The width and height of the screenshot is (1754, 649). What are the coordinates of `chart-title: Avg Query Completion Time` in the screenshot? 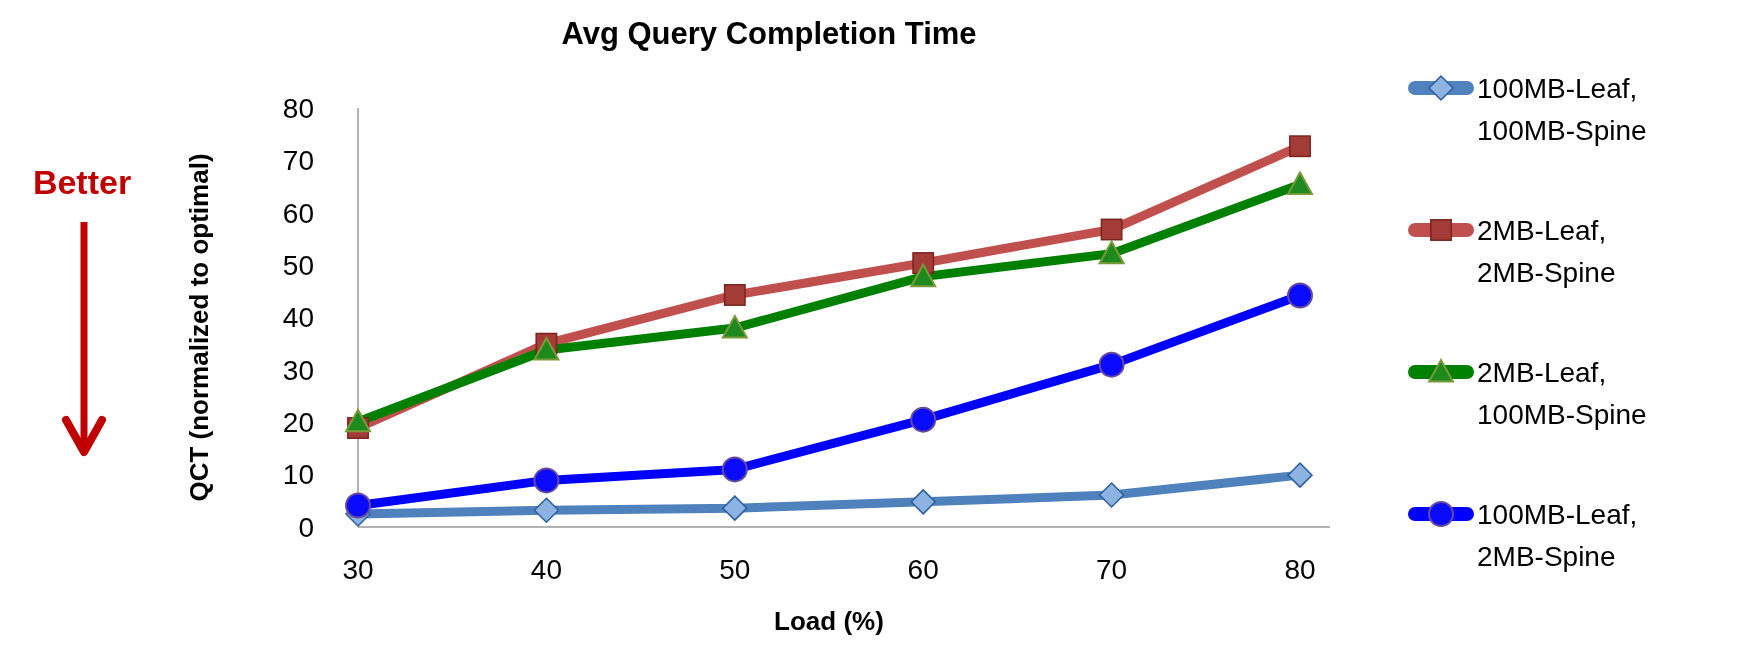 It's located at (769, 33).